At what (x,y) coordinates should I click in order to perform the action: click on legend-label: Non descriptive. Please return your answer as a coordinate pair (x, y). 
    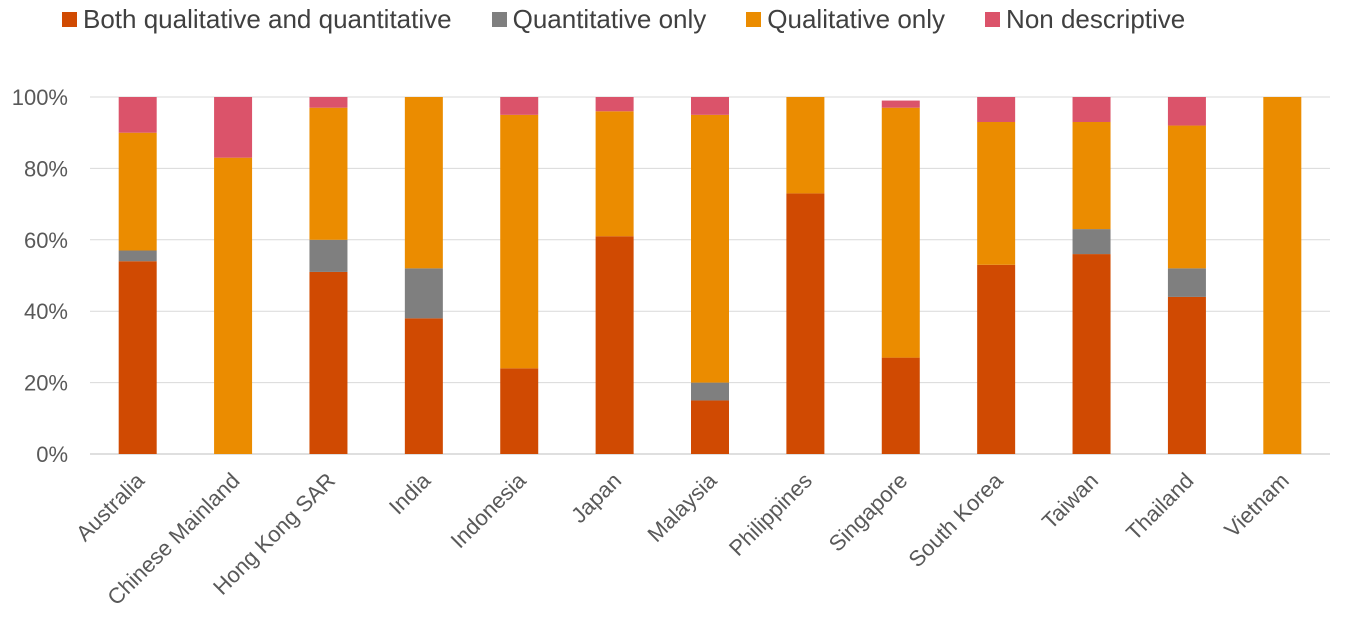
    Looking at the image, I should click on (1096, 19).